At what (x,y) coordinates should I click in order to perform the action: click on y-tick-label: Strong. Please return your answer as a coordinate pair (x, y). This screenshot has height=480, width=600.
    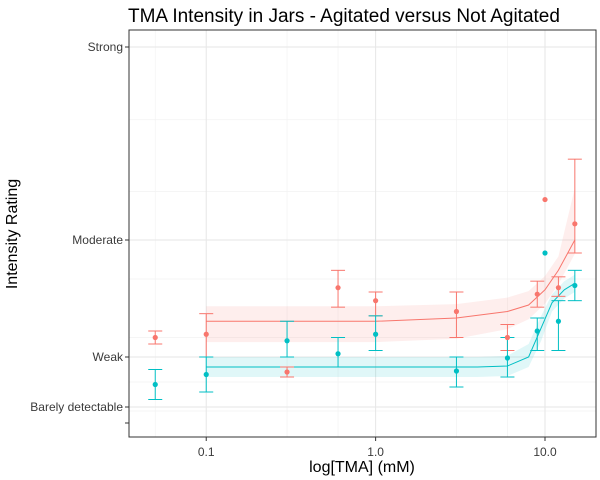
    Looking at the image, I should click on (105, 47).